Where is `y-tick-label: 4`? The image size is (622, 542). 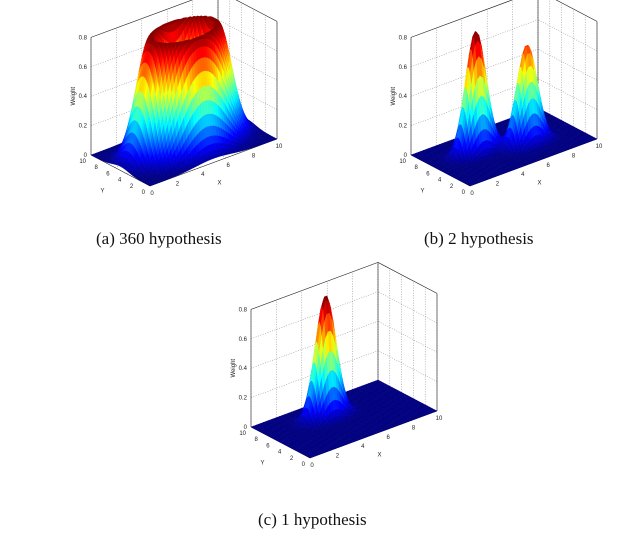
y-tick-label: 4 is located at coordinates (120, 181).